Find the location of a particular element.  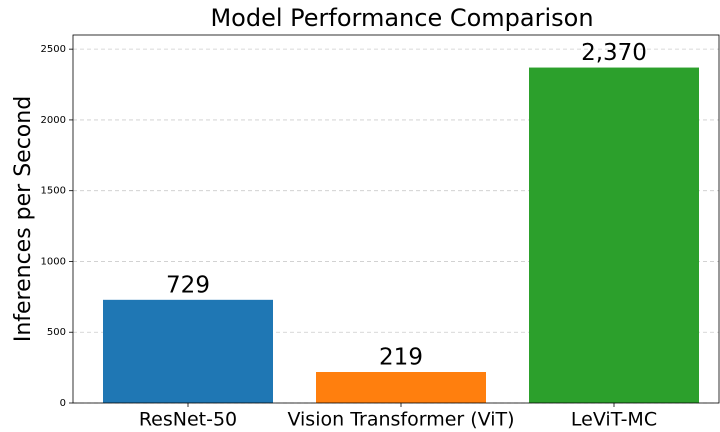

y-tick-label: 0 is located at coordinates (63, 403).